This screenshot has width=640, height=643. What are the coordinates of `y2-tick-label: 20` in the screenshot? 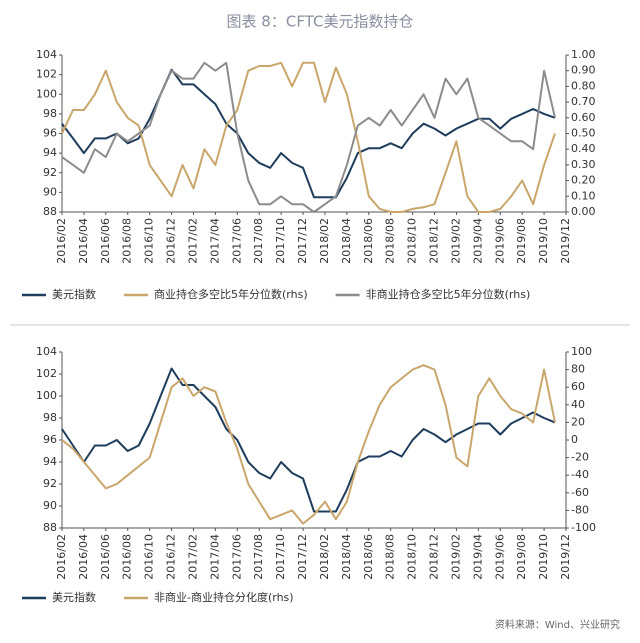 It's located at (578, 421).